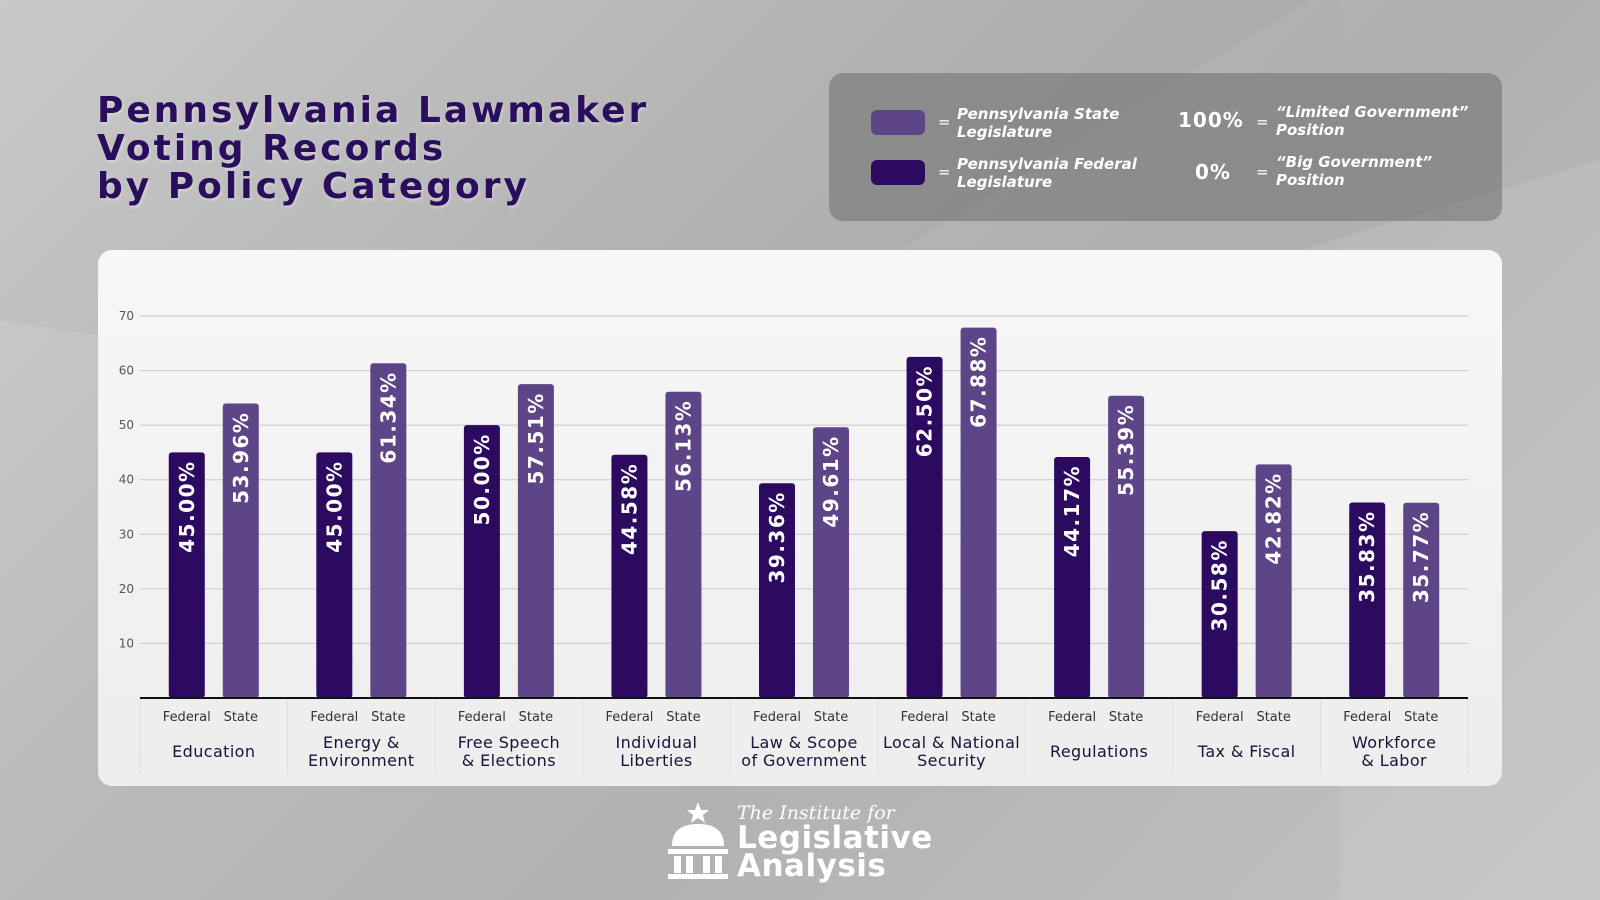 The width and height of the screenshot is (1600, 900). I want to click on data-label: 55.39%, so click(1126, 450).